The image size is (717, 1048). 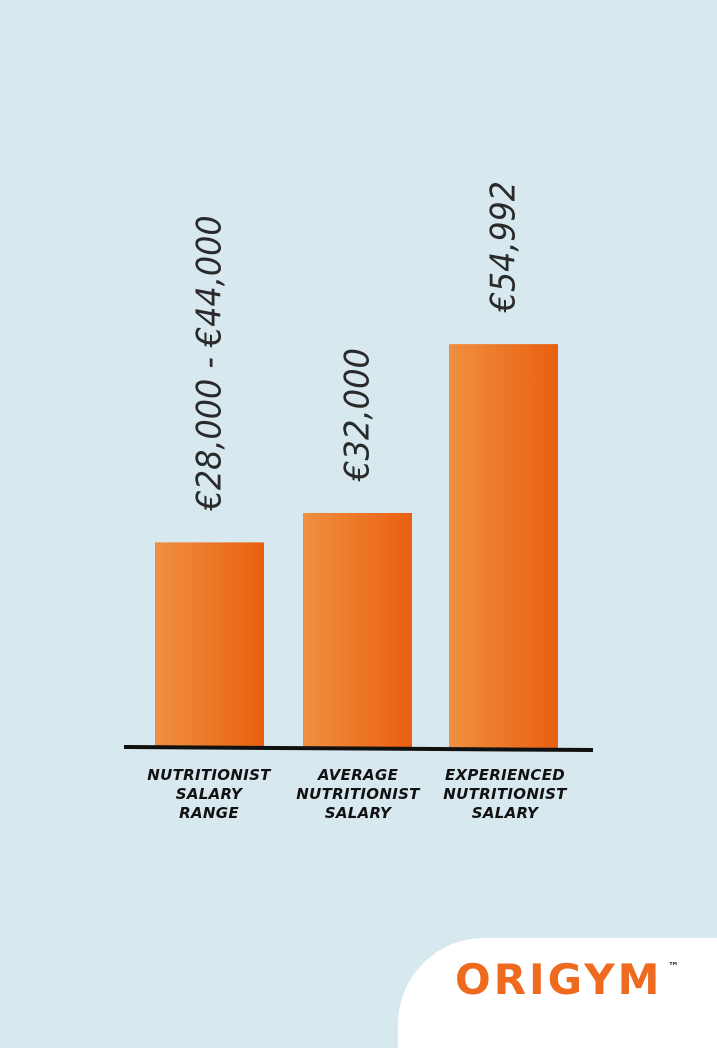 I want to click on x-axis-line, so click(x=358, y=748).